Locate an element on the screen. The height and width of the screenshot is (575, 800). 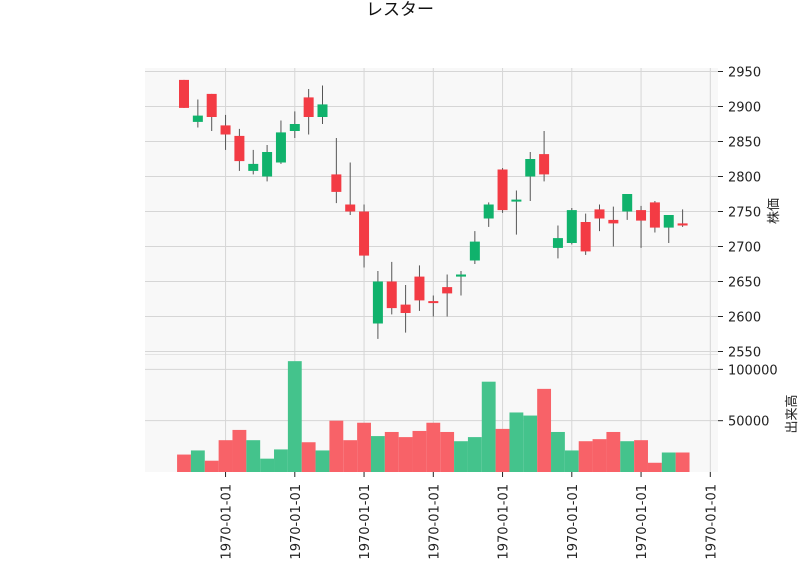
volume-axis-label: 出来高 is located at coordinates (792, 413).